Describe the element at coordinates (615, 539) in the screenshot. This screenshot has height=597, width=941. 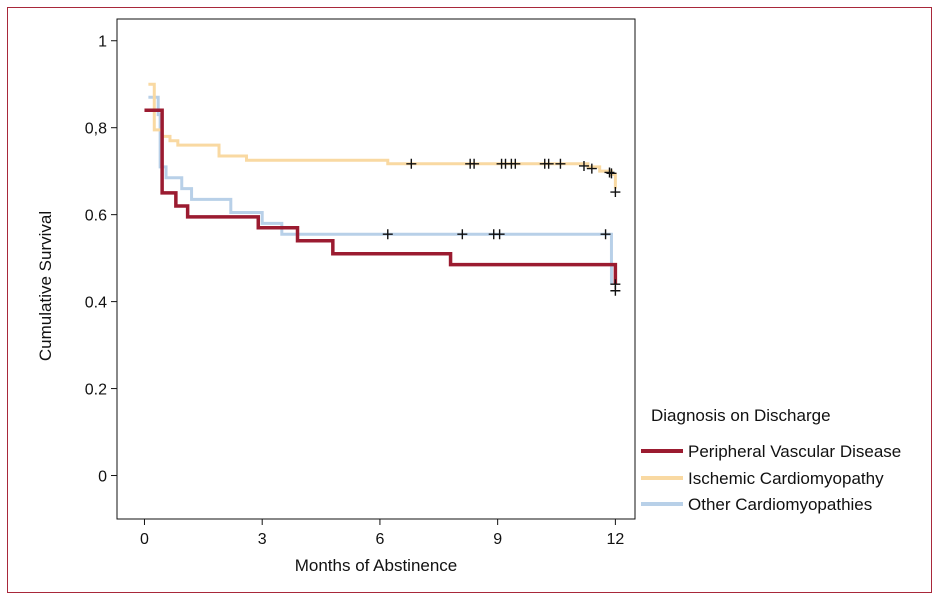
I see `x-tick-label: 12` at that location.